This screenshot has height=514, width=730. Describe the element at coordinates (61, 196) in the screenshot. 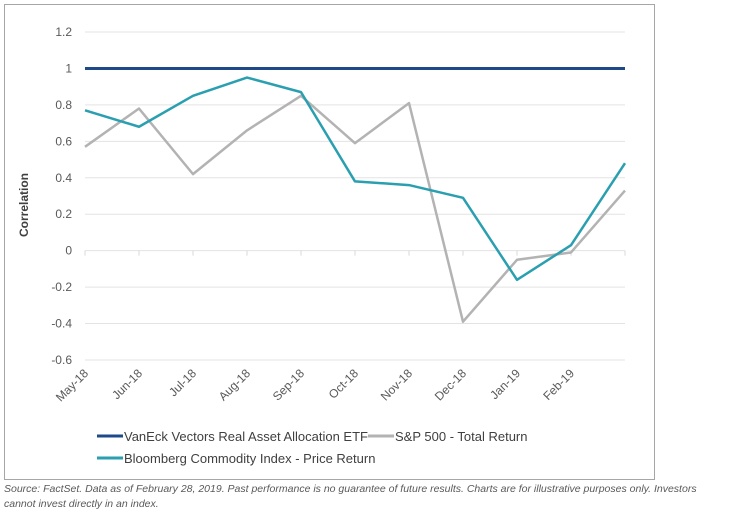

I see `y-axis-ticks: 1.2 1 0.8 0.6 0.4 0.2 0 -0.2 -0.4 -0.6` at that location.